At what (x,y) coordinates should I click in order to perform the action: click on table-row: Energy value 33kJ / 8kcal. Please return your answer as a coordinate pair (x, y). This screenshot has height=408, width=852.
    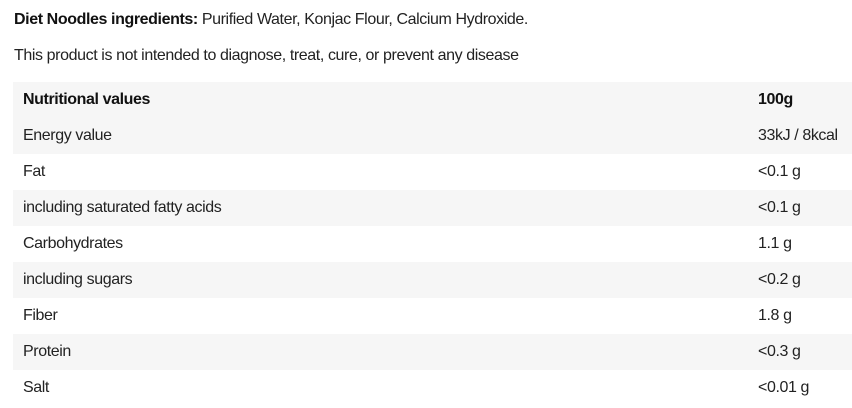
    Looking at the image, I should click on (432, 136).